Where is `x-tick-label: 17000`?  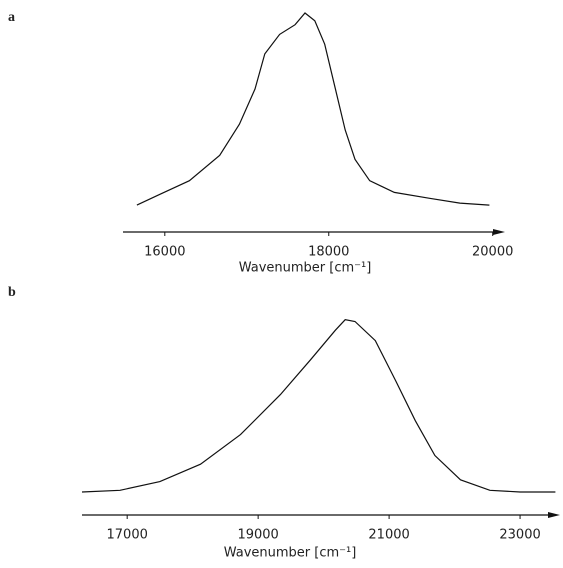 x-tick-label: 17000 is located at coordinates (127, 535).